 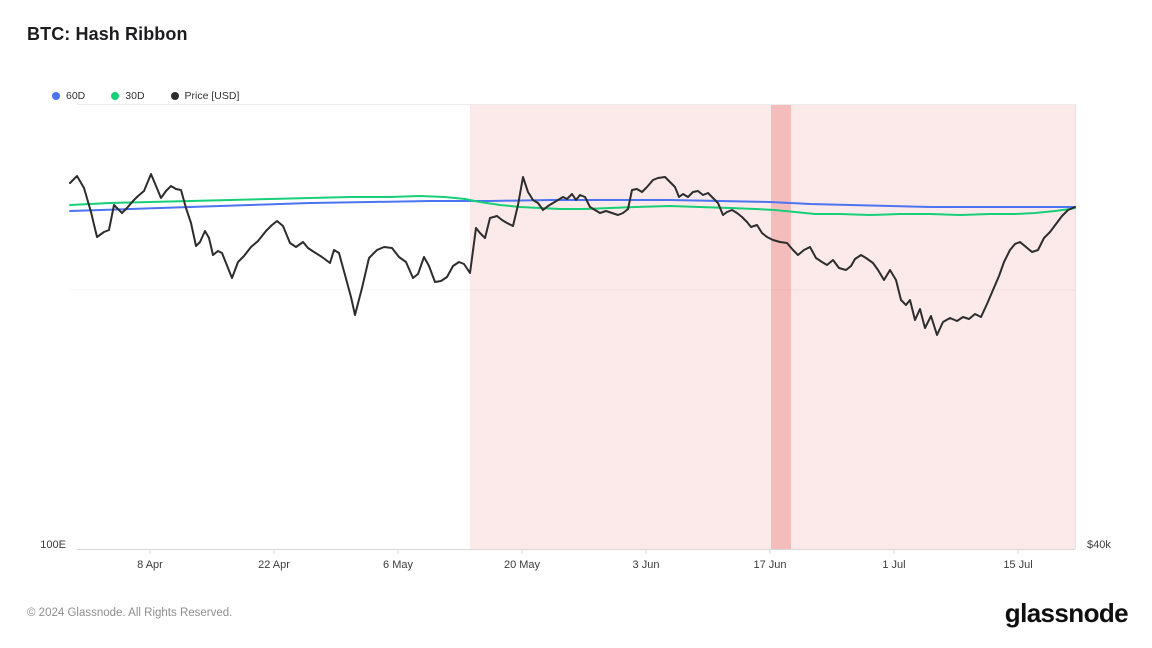 What do you see at coordinates (781, 326) in the screenshot?
I see `capitulation-band-region` at bounding box center [781, 326].